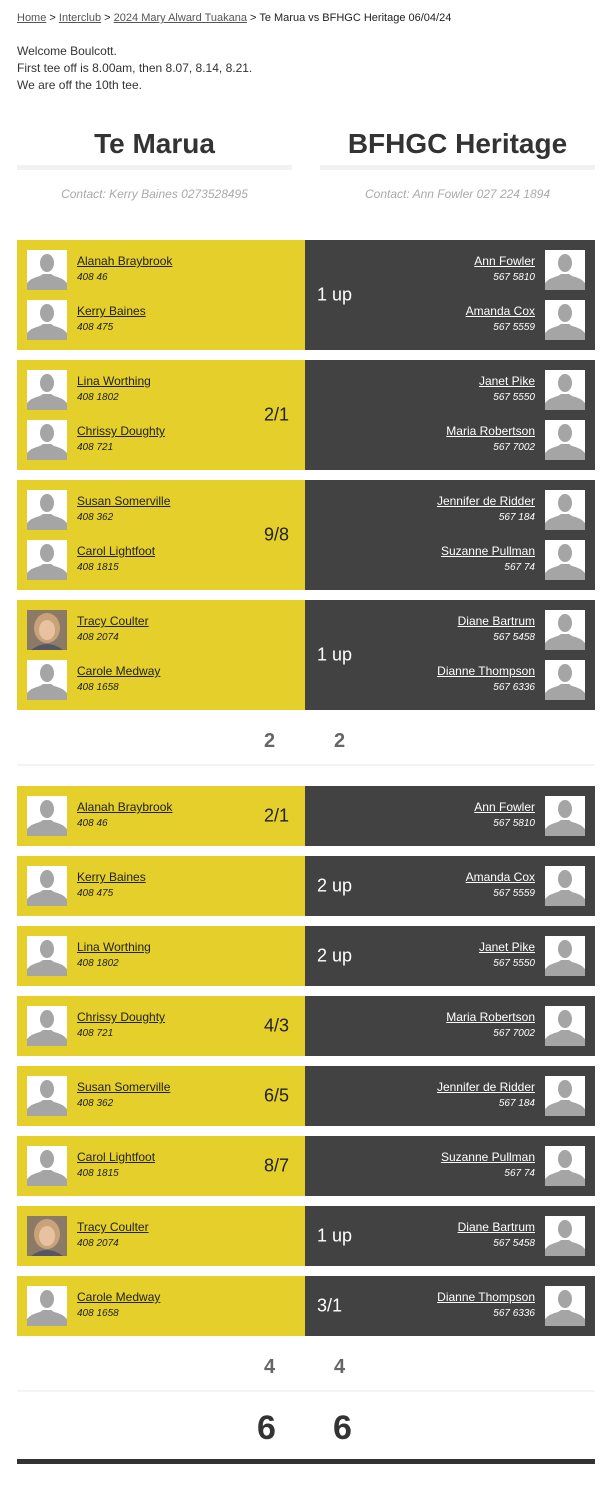 This screenshot has height=1508, width=609. I want to click on grand-home-total: 6, so click(266, 1428).